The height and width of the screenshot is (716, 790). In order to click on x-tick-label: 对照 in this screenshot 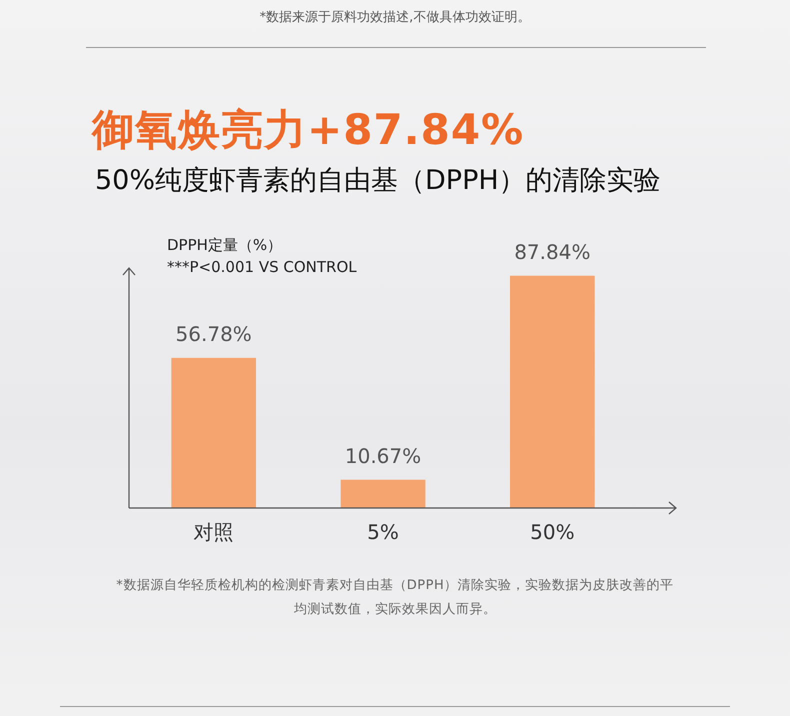, I will do `click(214, 532)`.